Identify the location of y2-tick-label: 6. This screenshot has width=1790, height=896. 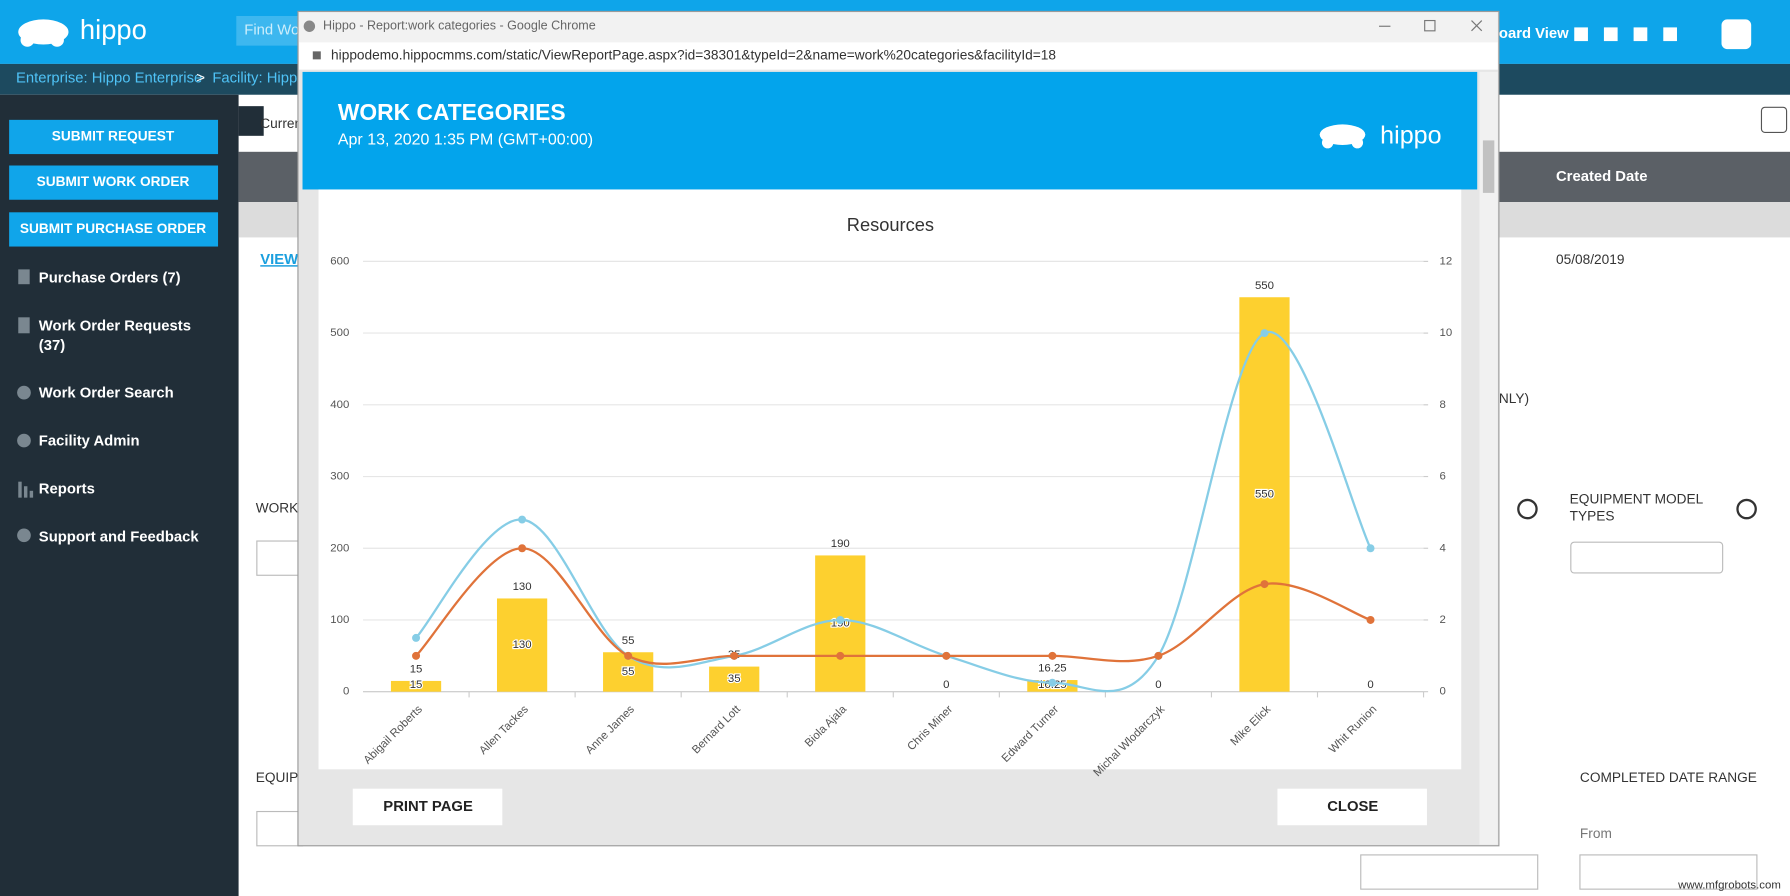
(1443, 477).